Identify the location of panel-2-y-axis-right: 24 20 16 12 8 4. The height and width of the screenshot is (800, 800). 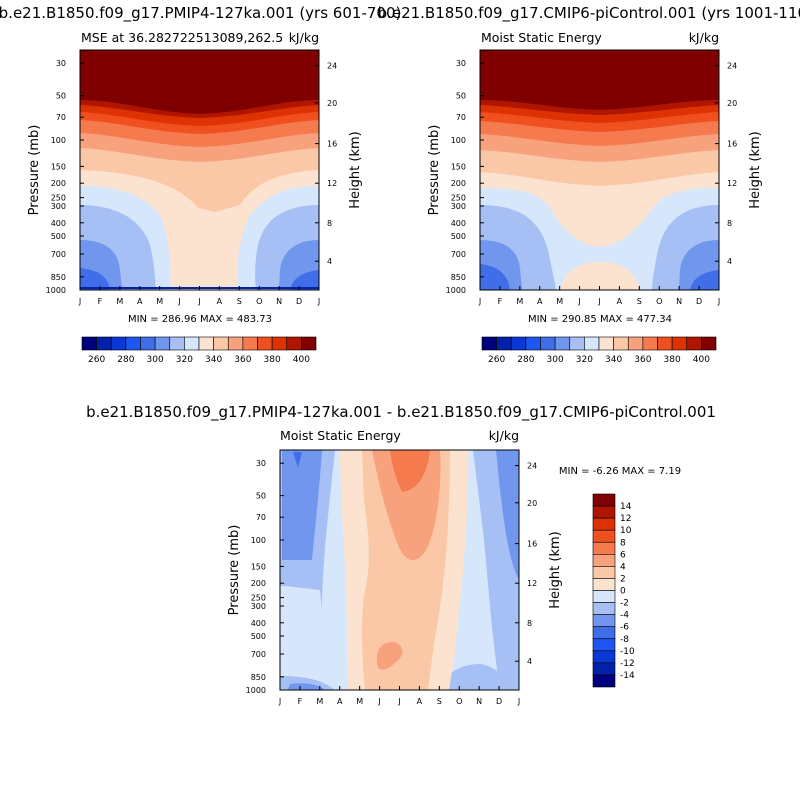
(726, 164).